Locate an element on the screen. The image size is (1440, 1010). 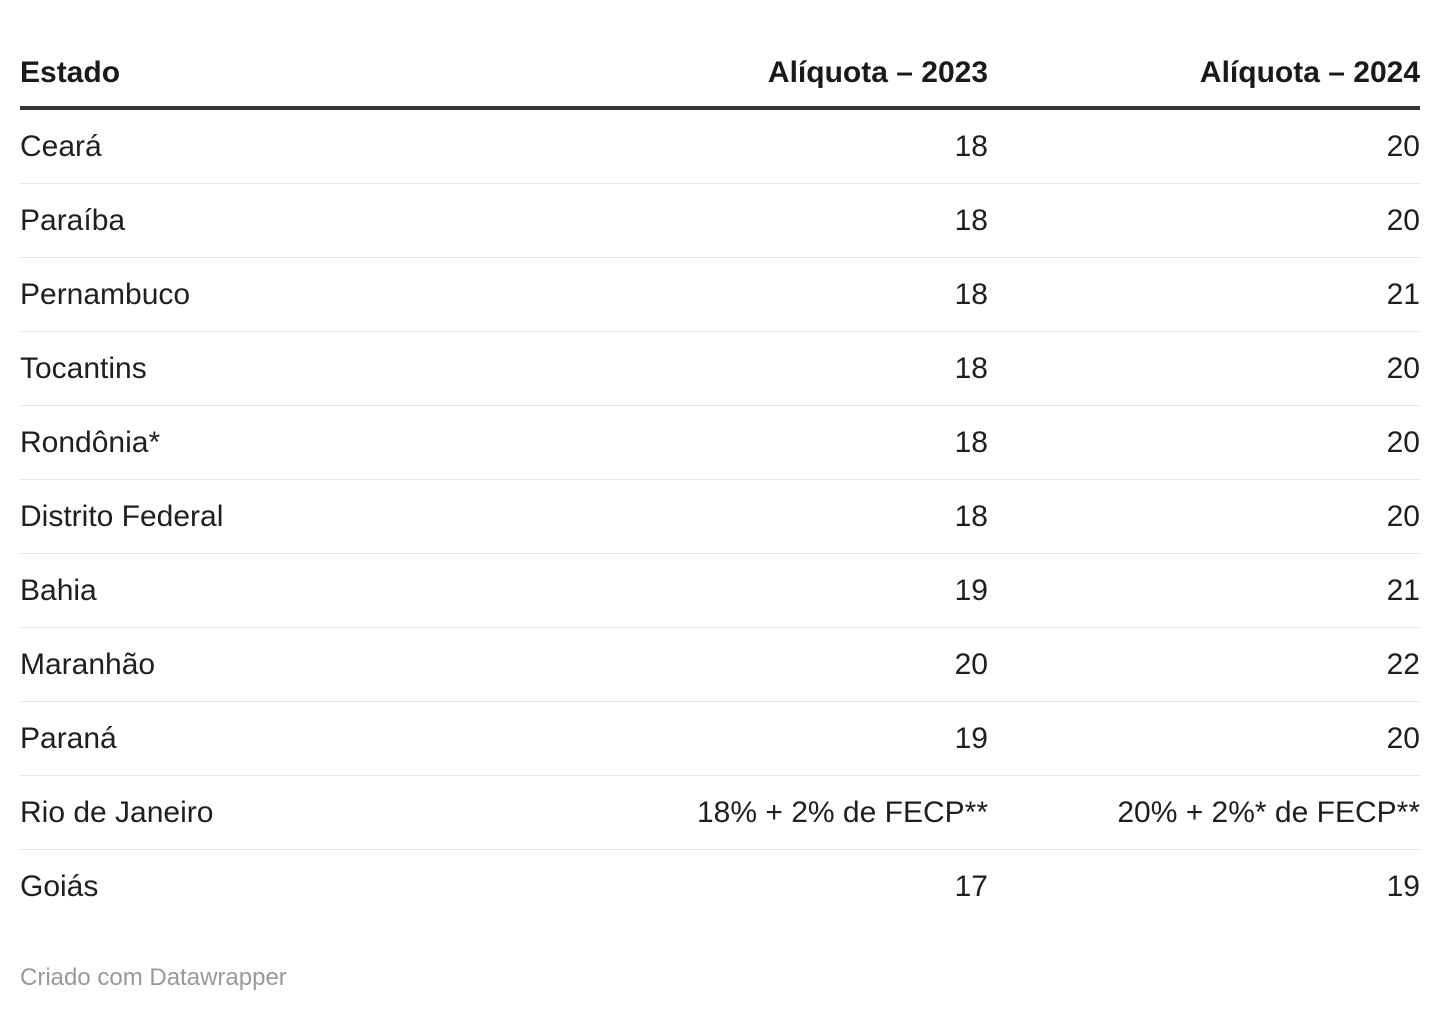
table-row: Bahia 19 21 is located at coordinates (720, 590).